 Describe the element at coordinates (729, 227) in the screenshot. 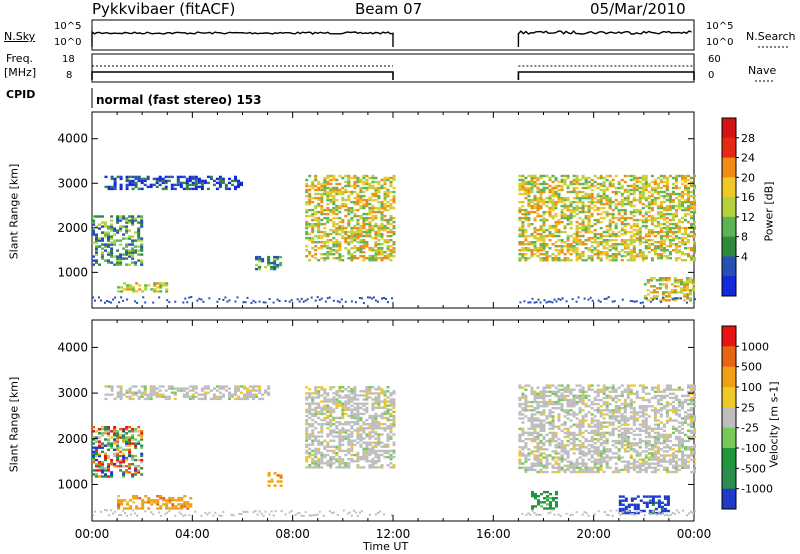

I see `power-colorbar-swatch` at that location.